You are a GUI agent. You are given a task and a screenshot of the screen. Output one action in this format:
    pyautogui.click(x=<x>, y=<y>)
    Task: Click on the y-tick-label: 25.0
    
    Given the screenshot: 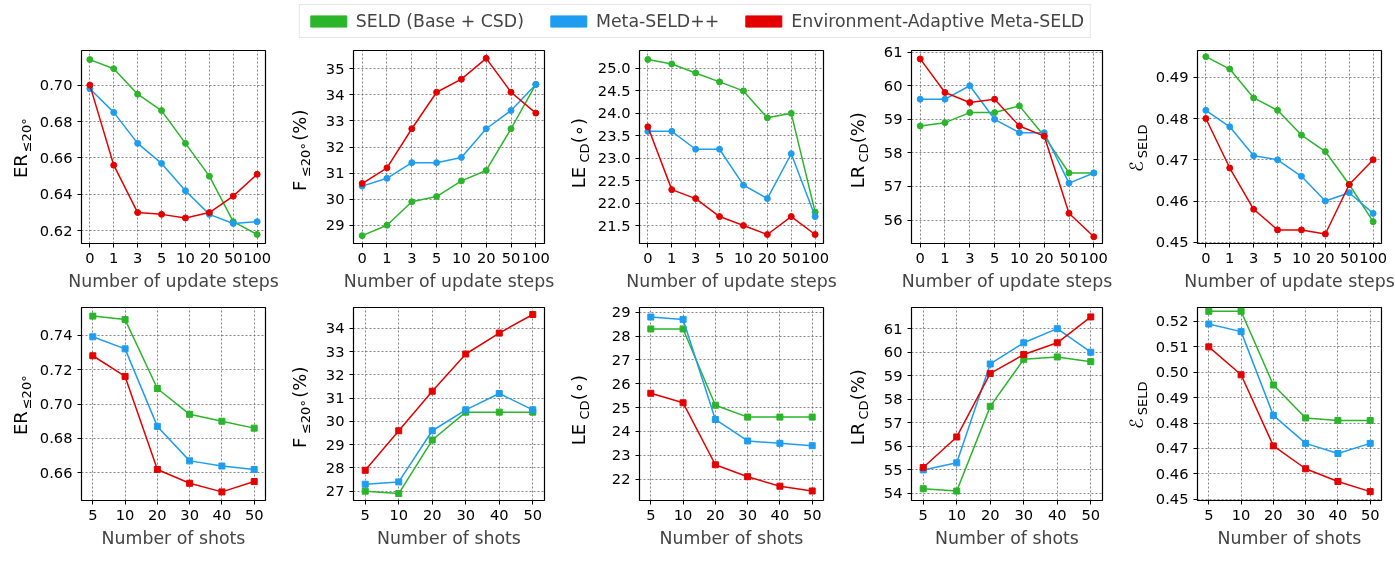 What is the action you would take?
    pyautogui.click(x=614, y=68)
    